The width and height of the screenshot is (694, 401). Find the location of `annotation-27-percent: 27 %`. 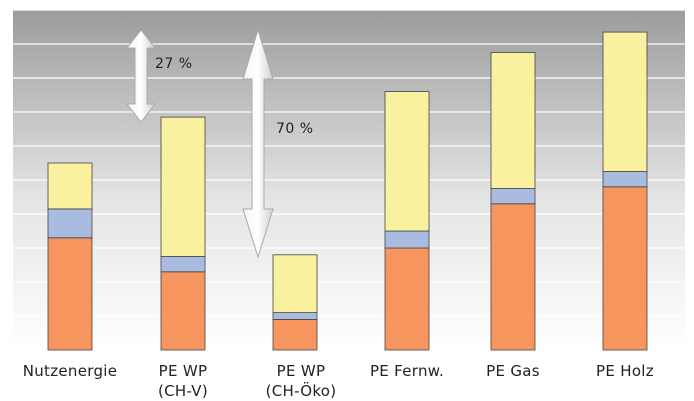

annotation-27-percent: 27 % is located at coordinates (174, 64).